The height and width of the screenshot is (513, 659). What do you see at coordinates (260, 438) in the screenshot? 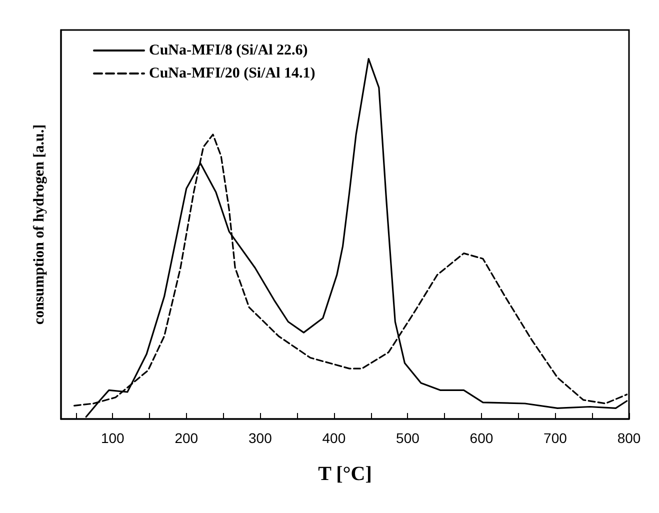
I see `x-tick-label: 300` at bounding box center [260, 438].